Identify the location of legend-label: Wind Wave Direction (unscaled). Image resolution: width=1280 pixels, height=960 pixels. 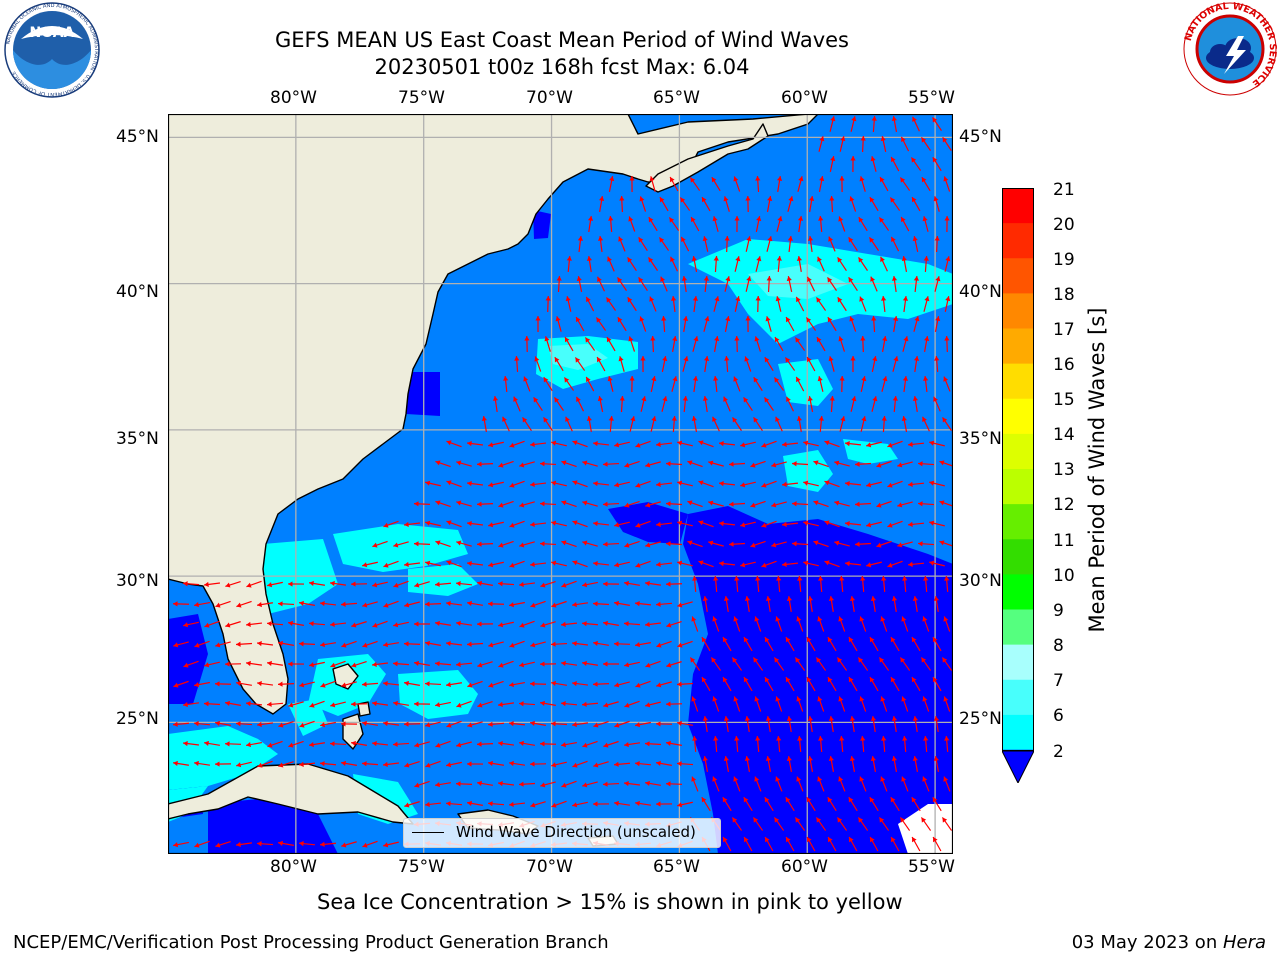
(576, 832).